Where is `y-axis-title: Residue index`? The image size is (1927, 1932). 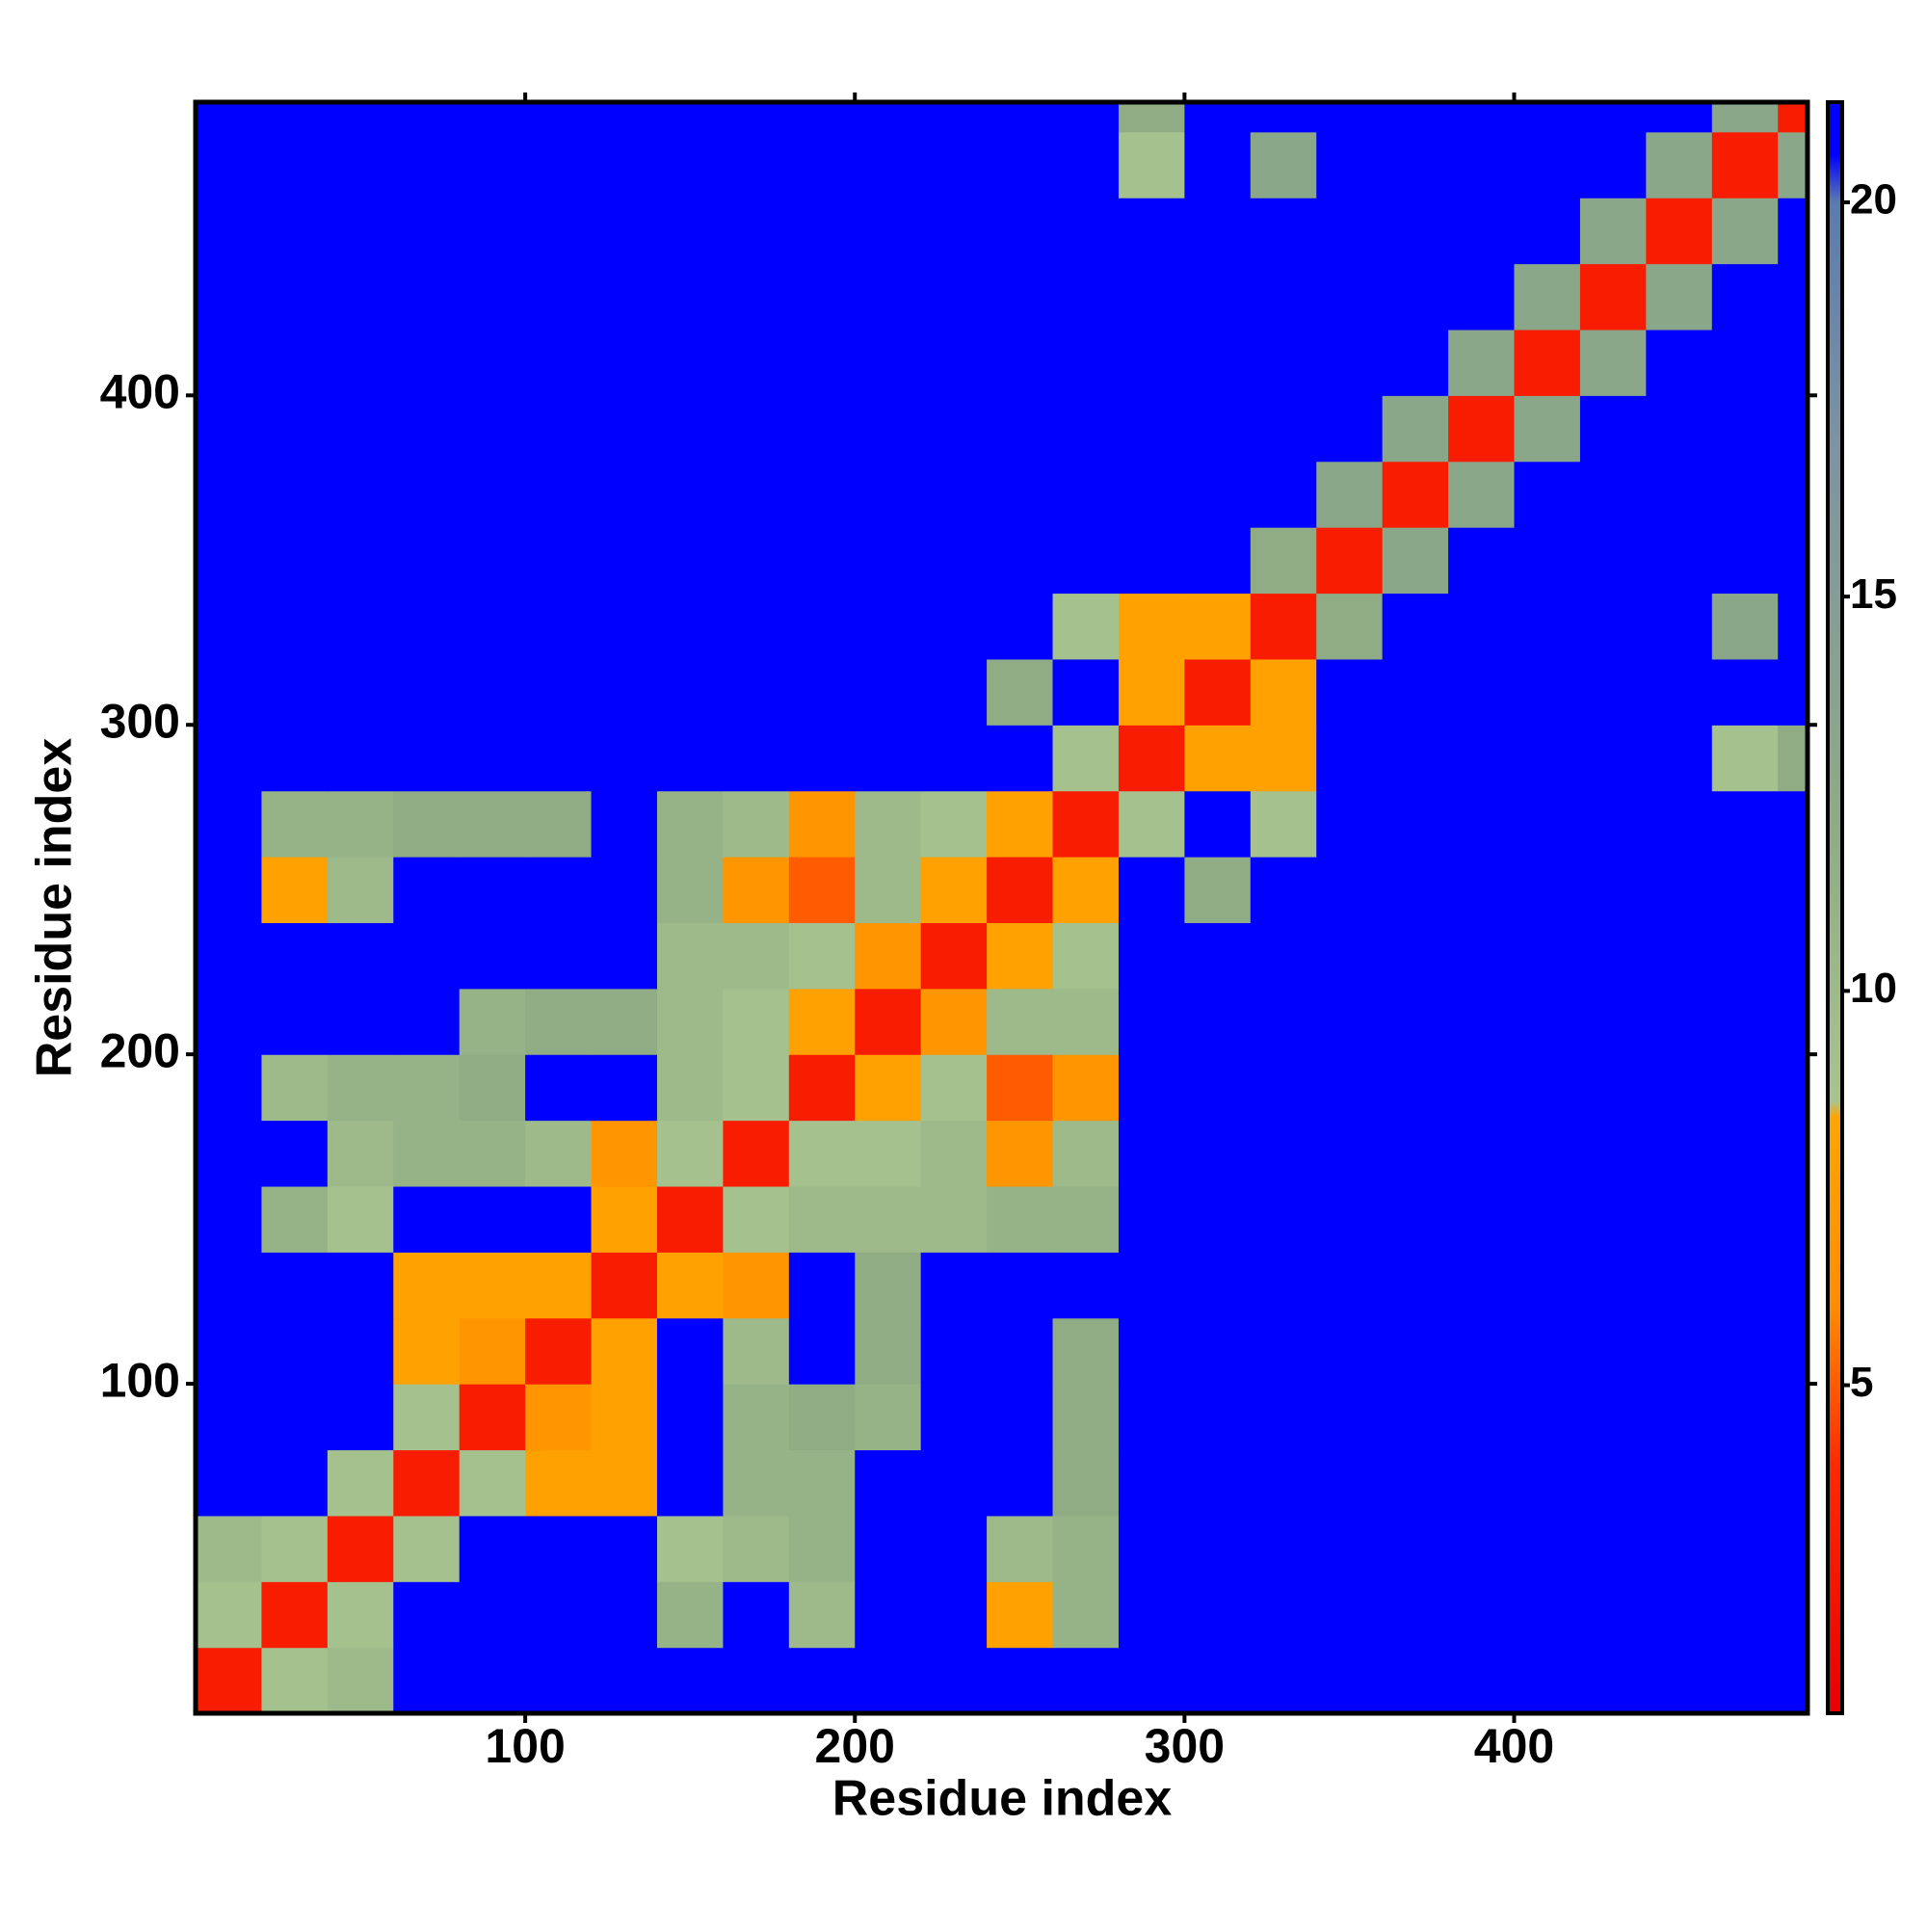
y-axis-title: Residue index is located at coordinates (55, 908).